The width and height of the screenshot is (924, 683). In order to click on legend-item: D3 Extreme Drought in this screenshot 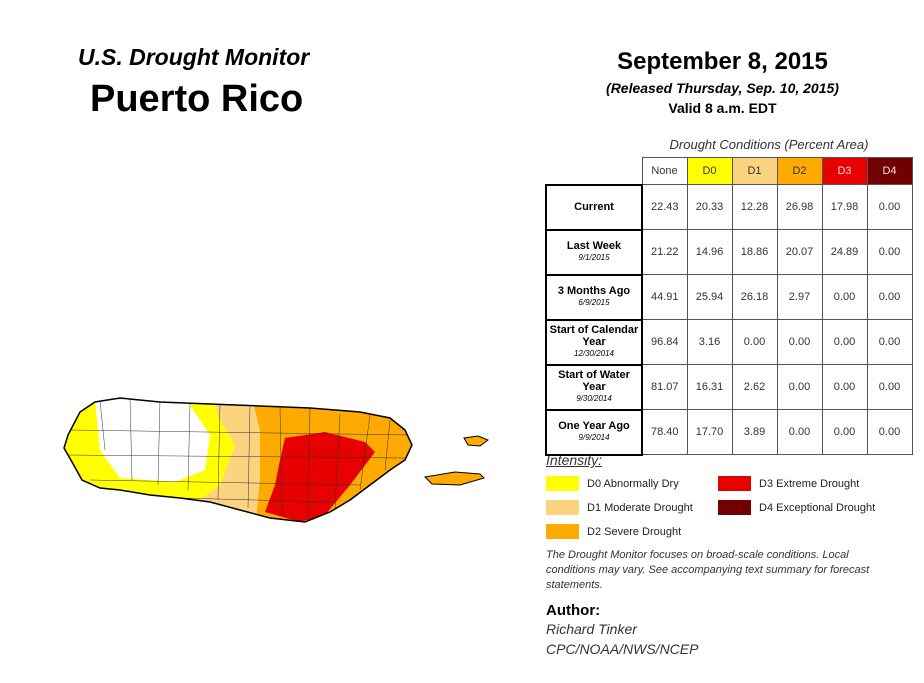, I will do `click(788, 483)`.